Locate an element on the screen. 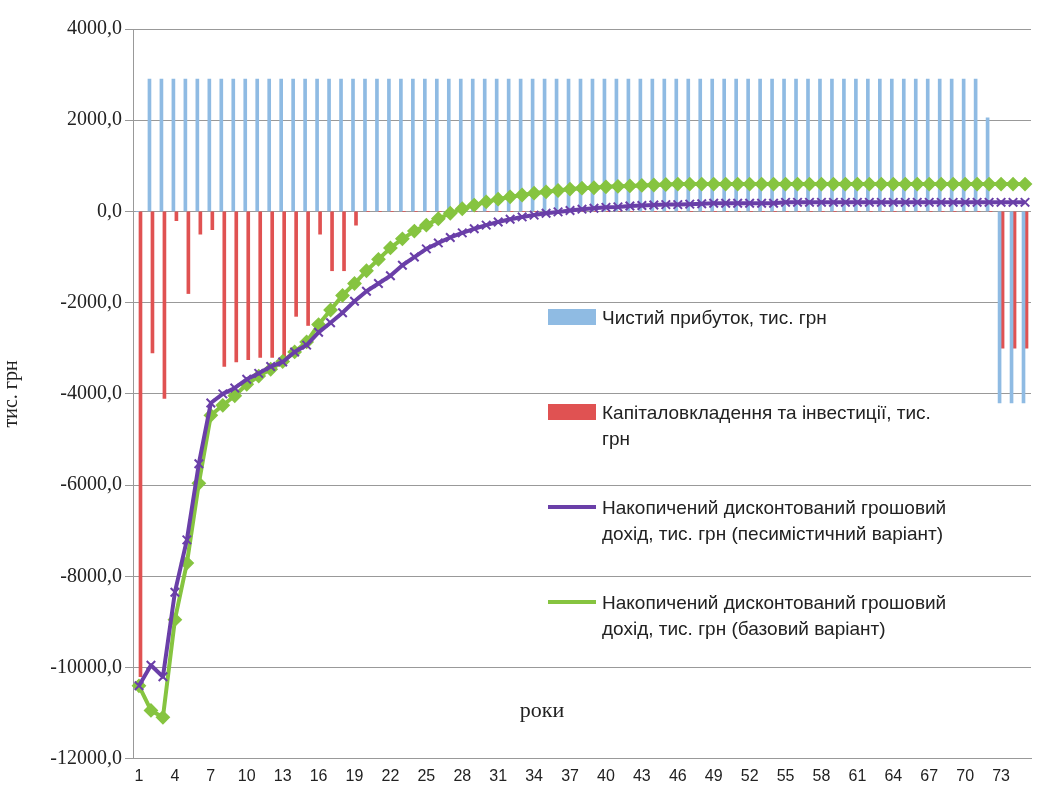 Image resolution: width=1061 pixels, height=792 pixels. legend-label: Накопичений дисконтований грошовий дохід, тис. грн (песимістичний варіант) is located at coordinates (774, 521).